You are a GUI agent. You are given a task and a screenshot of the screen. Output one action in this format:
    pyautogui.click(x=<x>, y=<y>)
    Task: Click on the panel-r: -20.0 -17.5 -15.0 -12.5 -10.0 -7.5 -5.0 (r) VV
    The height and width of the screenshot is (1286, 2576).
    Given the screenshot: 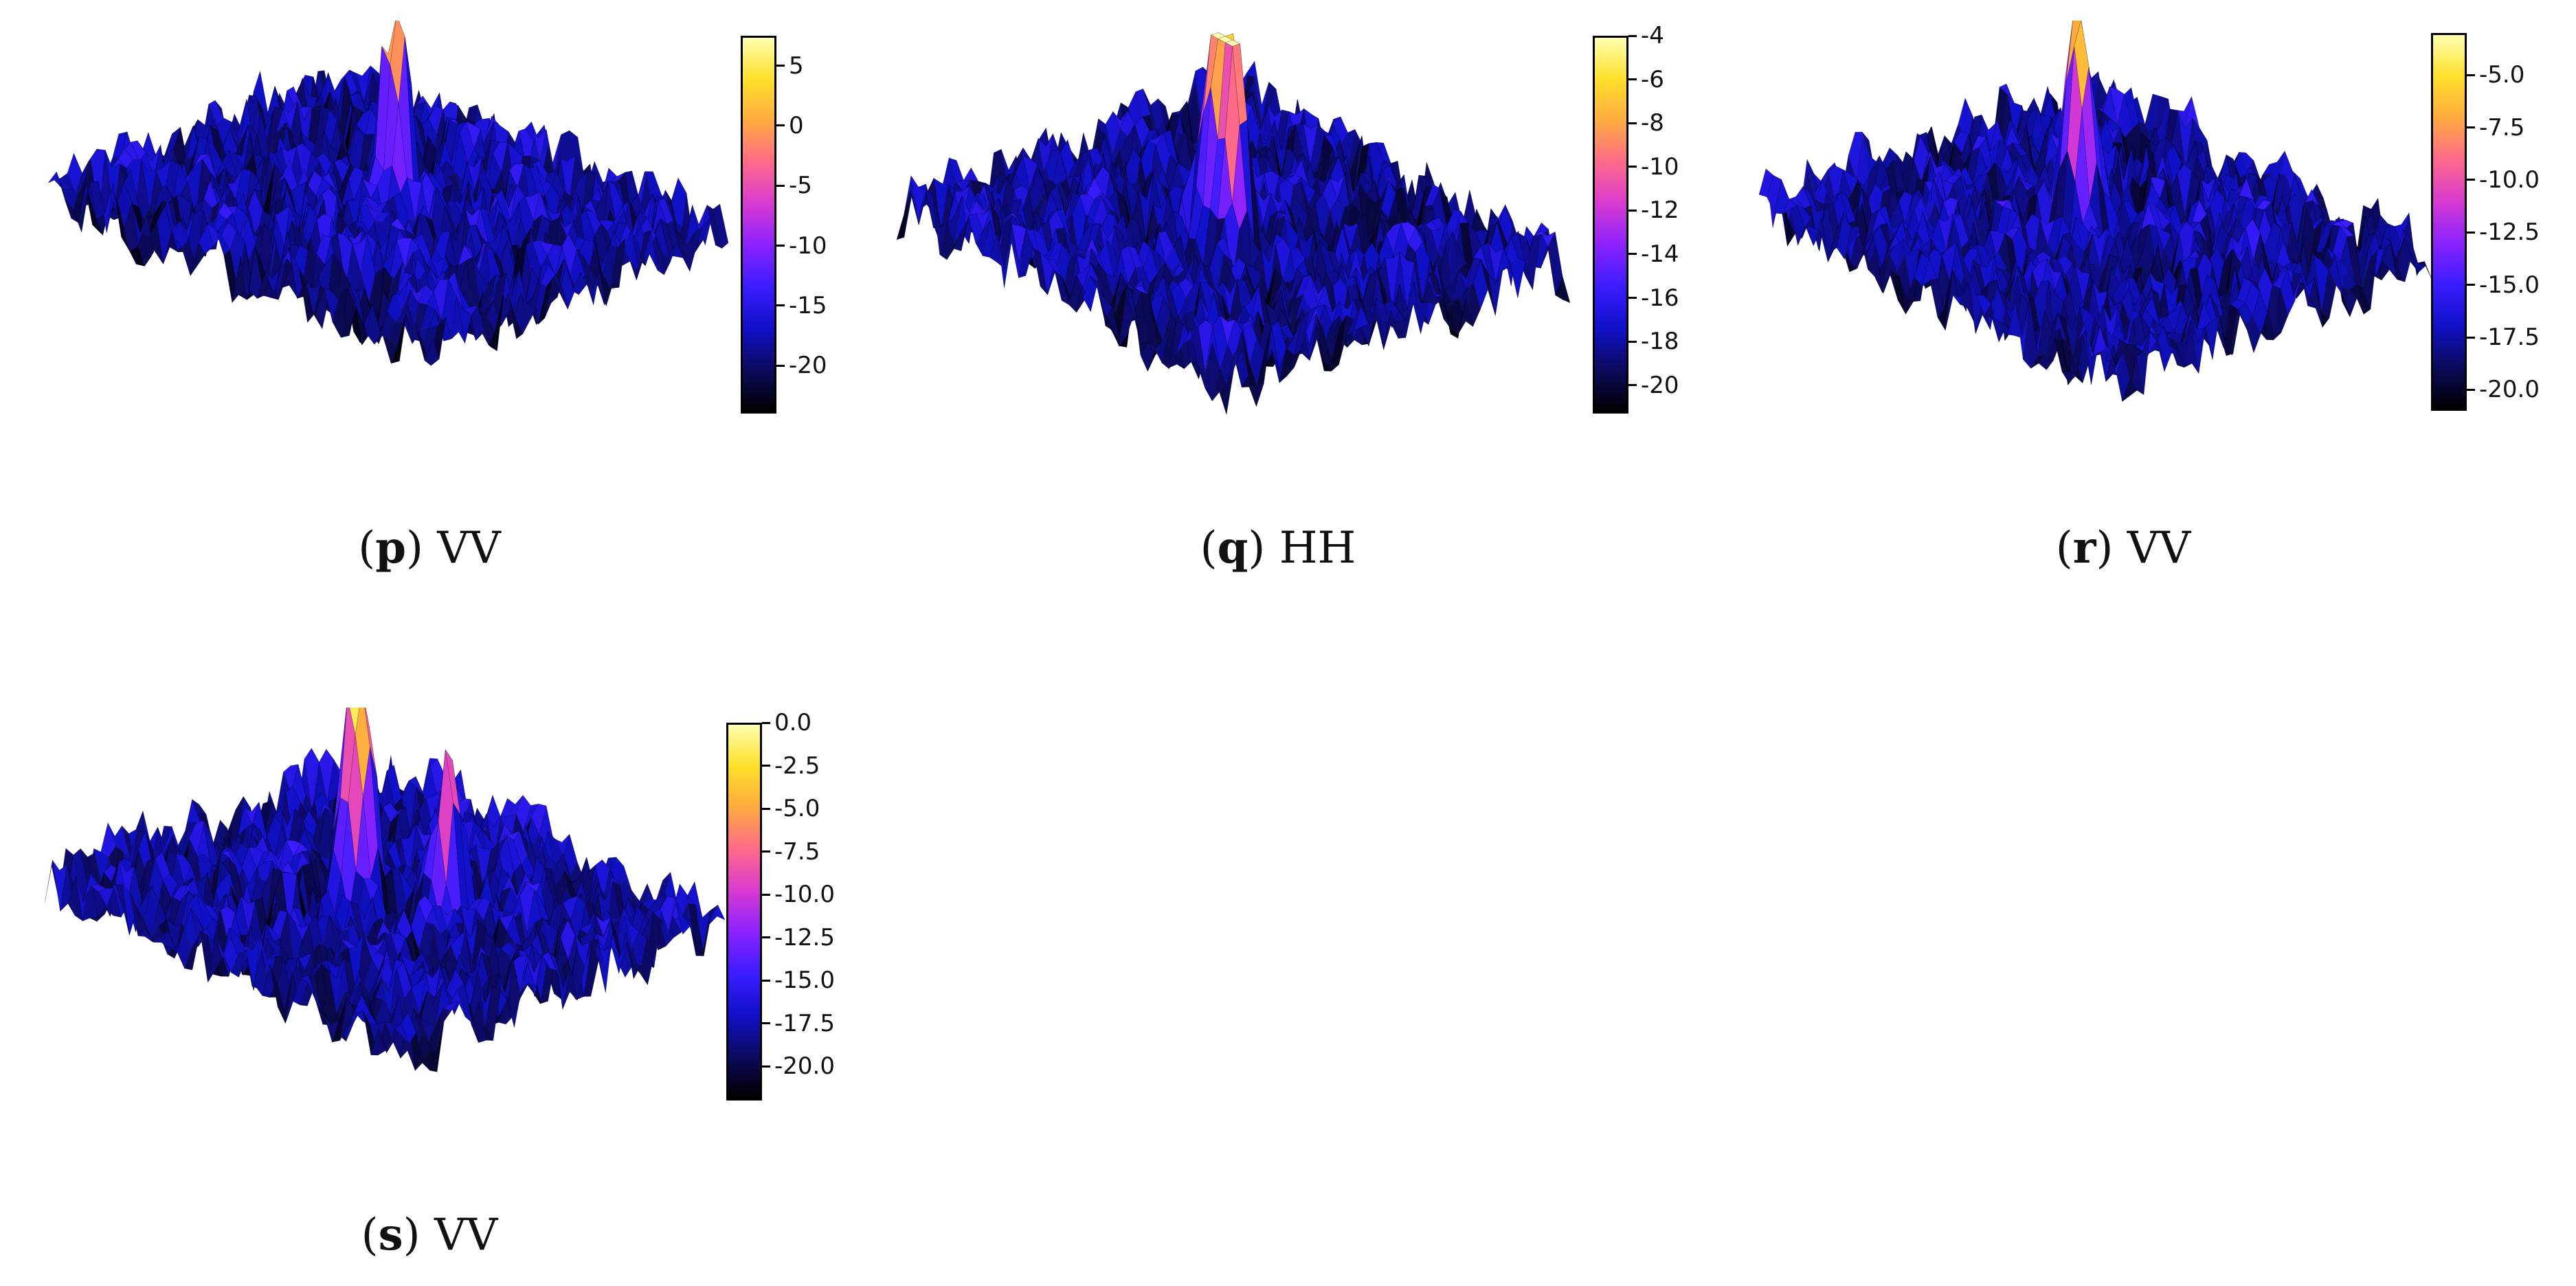 What is the action you would take?
    pyautogui.click(x=2150, y=313)
    